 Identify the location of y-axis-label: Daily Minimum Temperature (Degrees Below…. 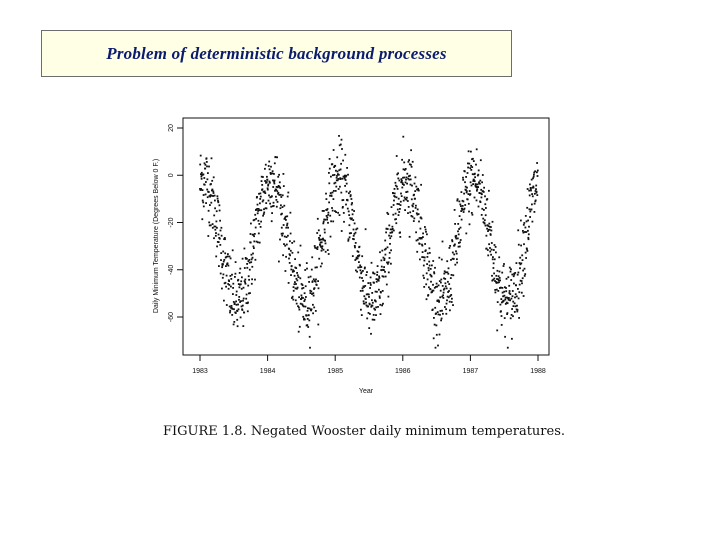
(156, 236).